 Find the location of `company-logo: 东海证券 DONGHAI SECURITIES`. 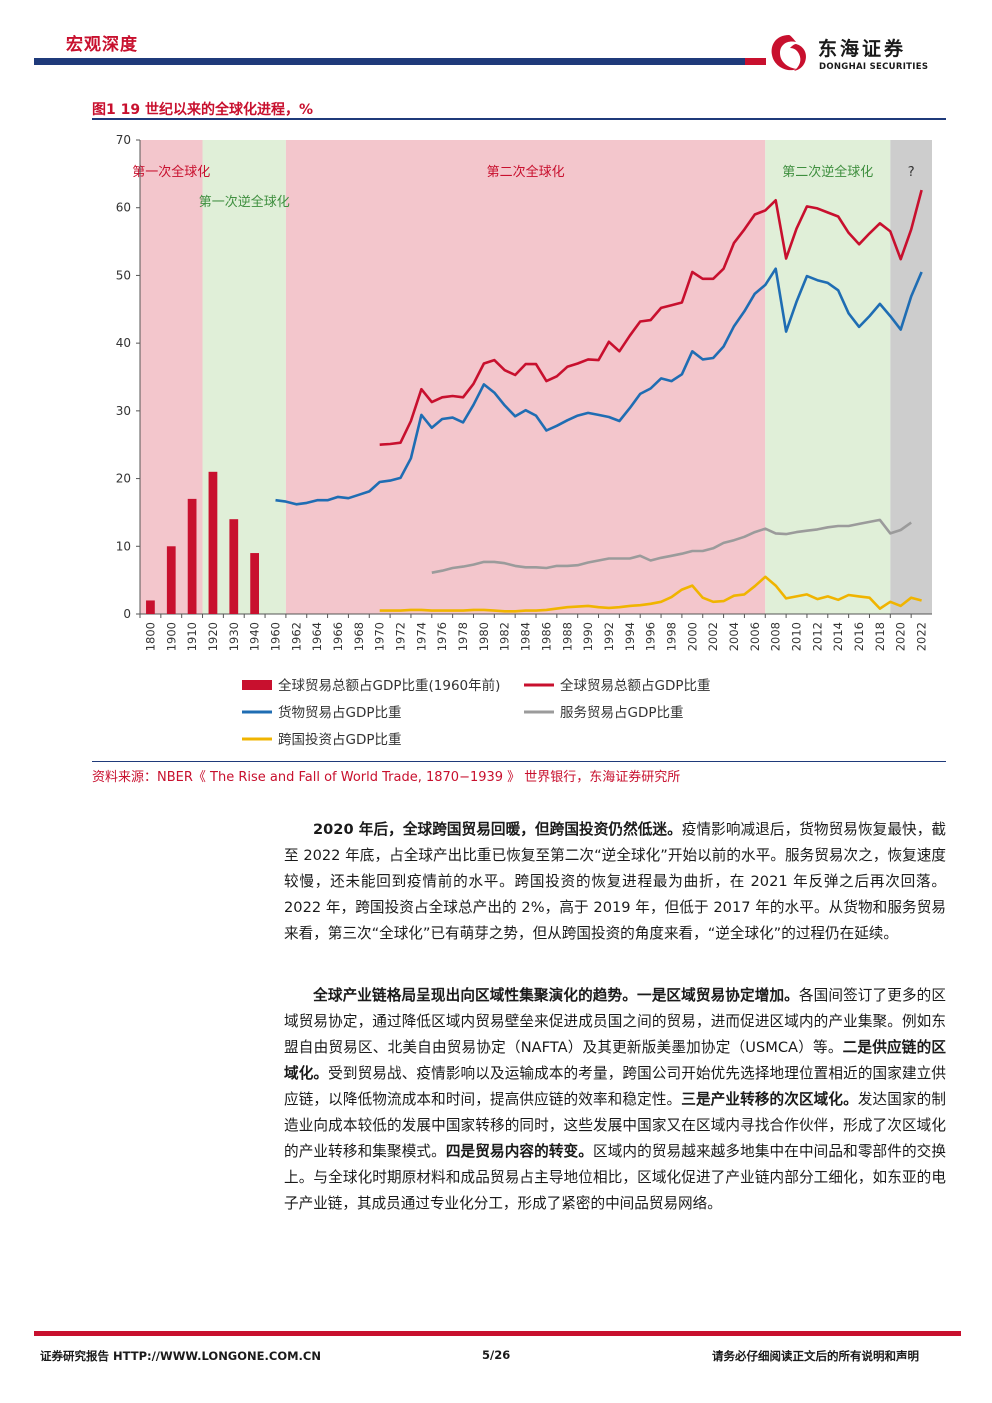

company-logo: 东海证券 DONGHAI SECURITIES is located at coordinates (866, 54).